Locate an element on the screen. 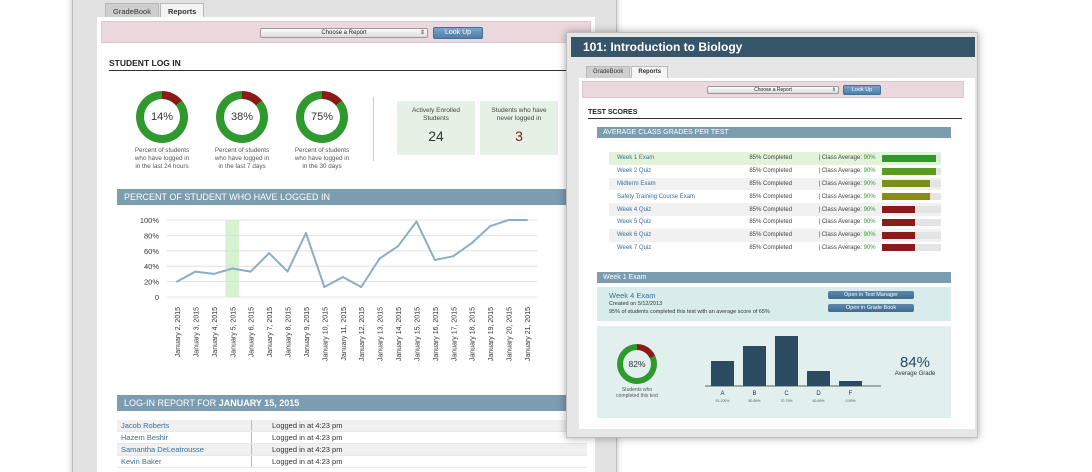 The width and height of the screenshot is (1092, 472). x-tick-label: January 10, 2015 is located at coordinates (325, 334).